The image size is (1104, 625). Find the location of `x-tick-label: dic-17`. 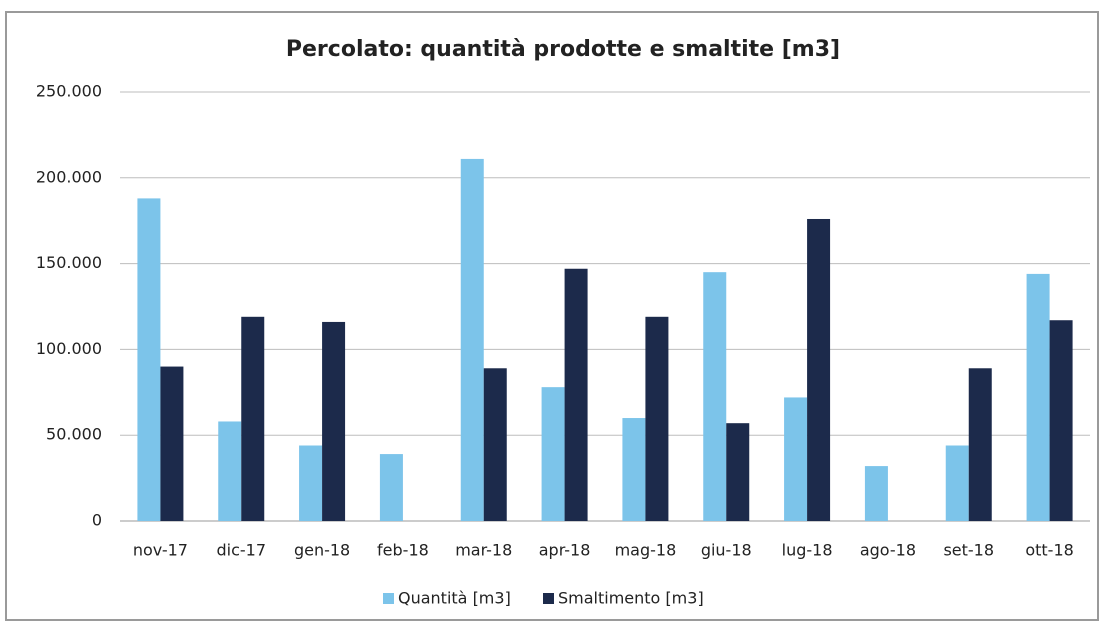

x-tick-label: dic-17 is located at coordinates (241, 550).